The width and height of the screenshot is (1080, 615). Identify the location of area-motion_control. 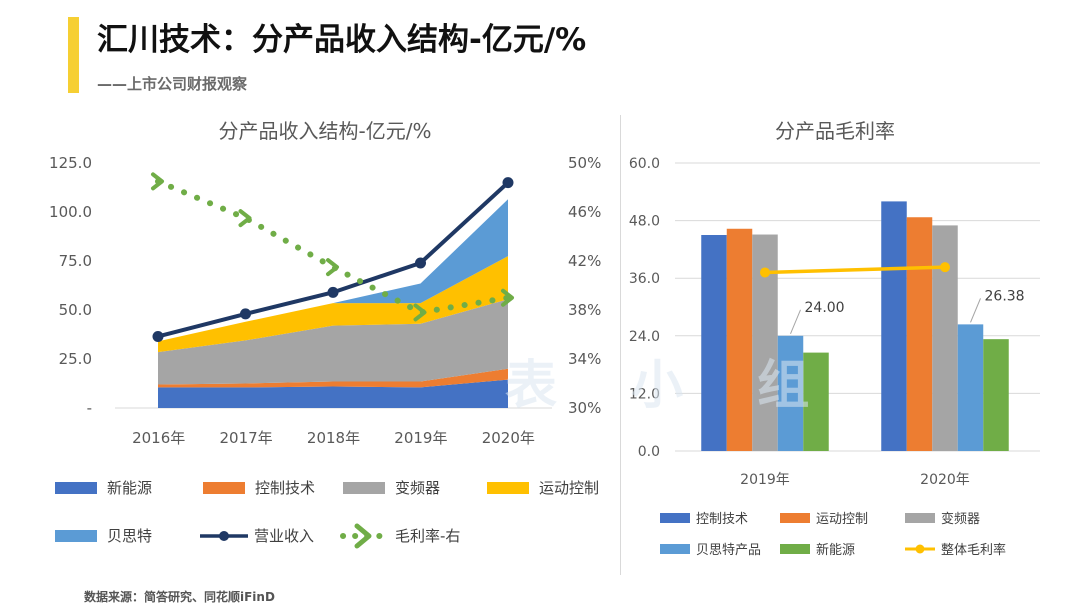
(333, 304).